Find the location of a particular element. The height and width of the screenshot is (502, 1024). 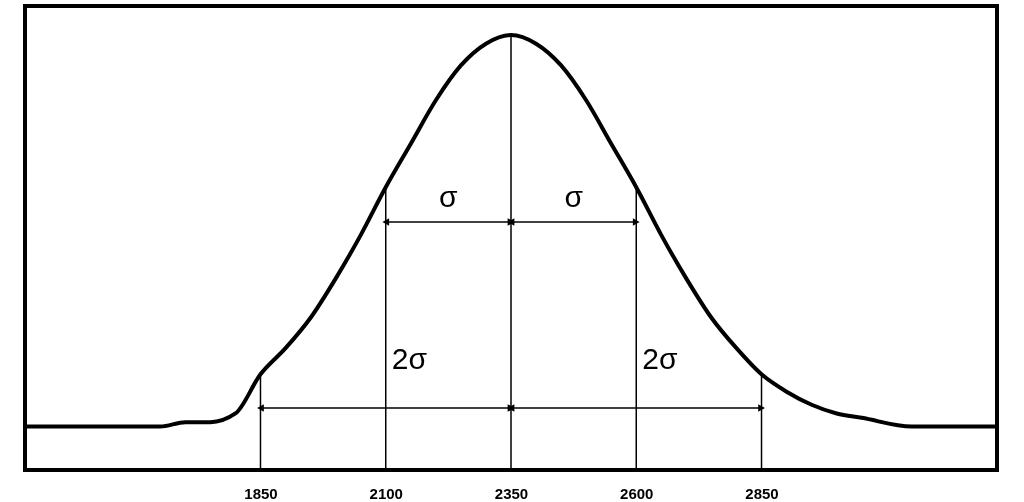

x-tick-label: 2350 is located at coordinates (511, 493).